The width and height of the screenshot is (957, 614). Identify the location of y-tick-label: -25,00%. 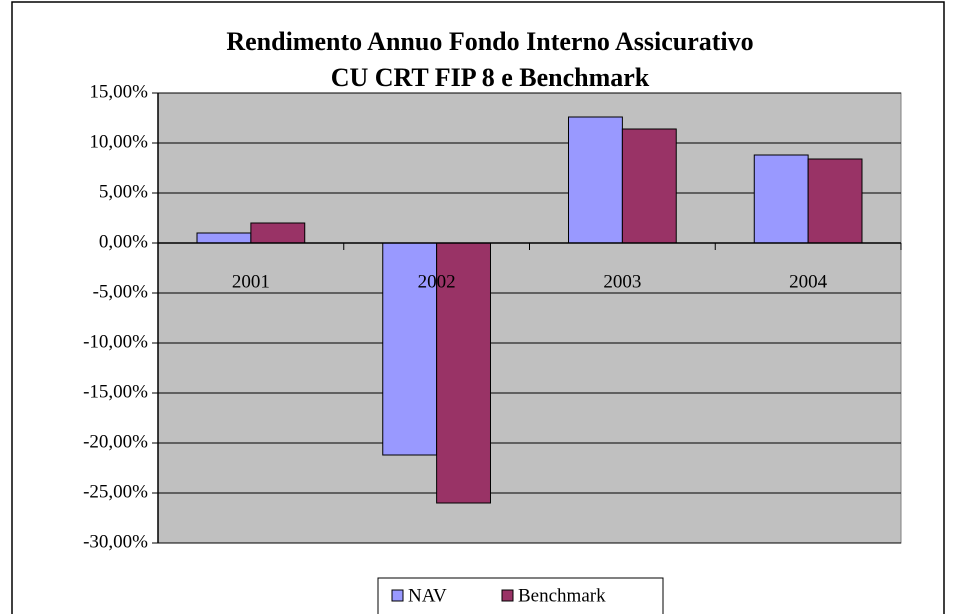
(115, 491).